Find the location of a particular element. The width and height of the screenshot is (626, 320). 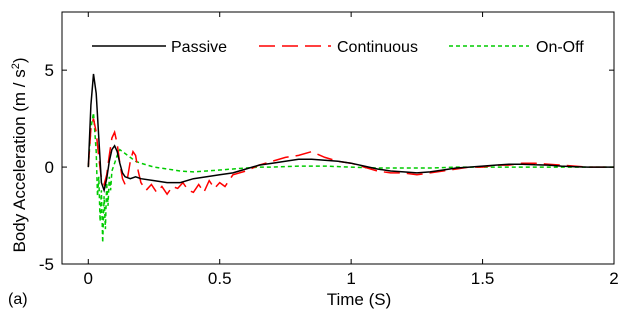

y-tick-label: 5 is located at coordinates (49, 70).